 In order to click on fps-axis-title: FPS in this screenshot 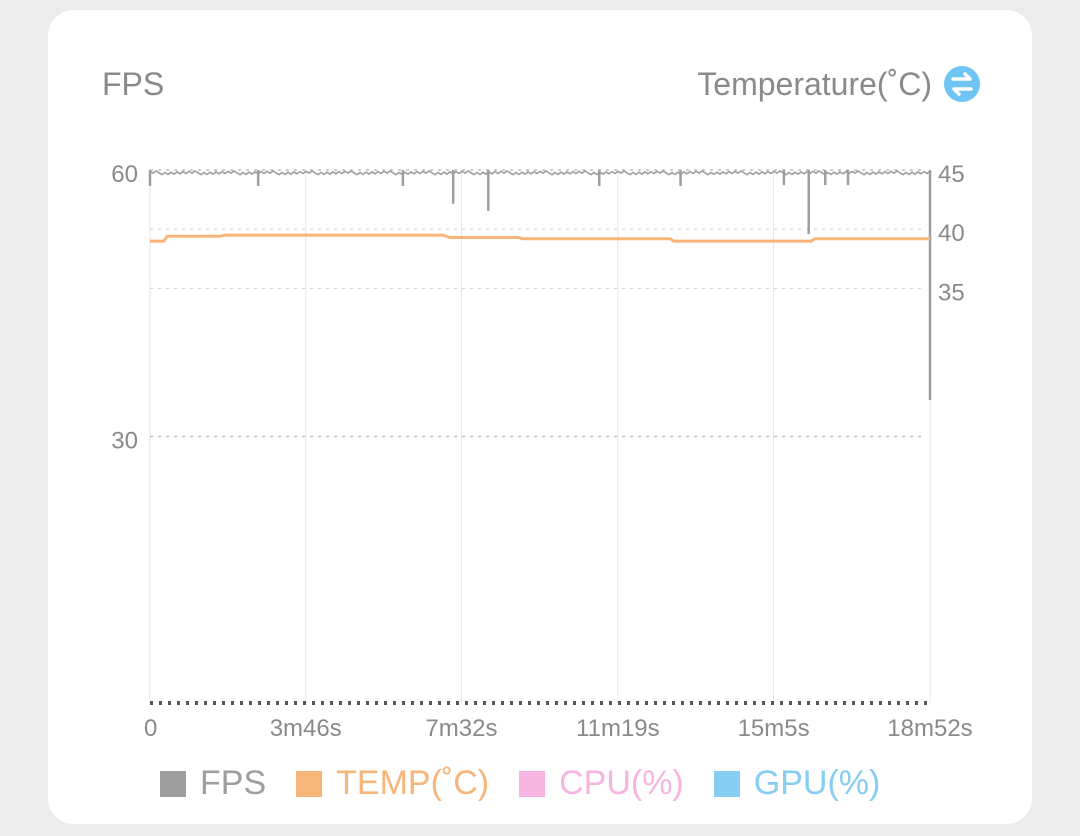, I will do `click(133, 84)`.